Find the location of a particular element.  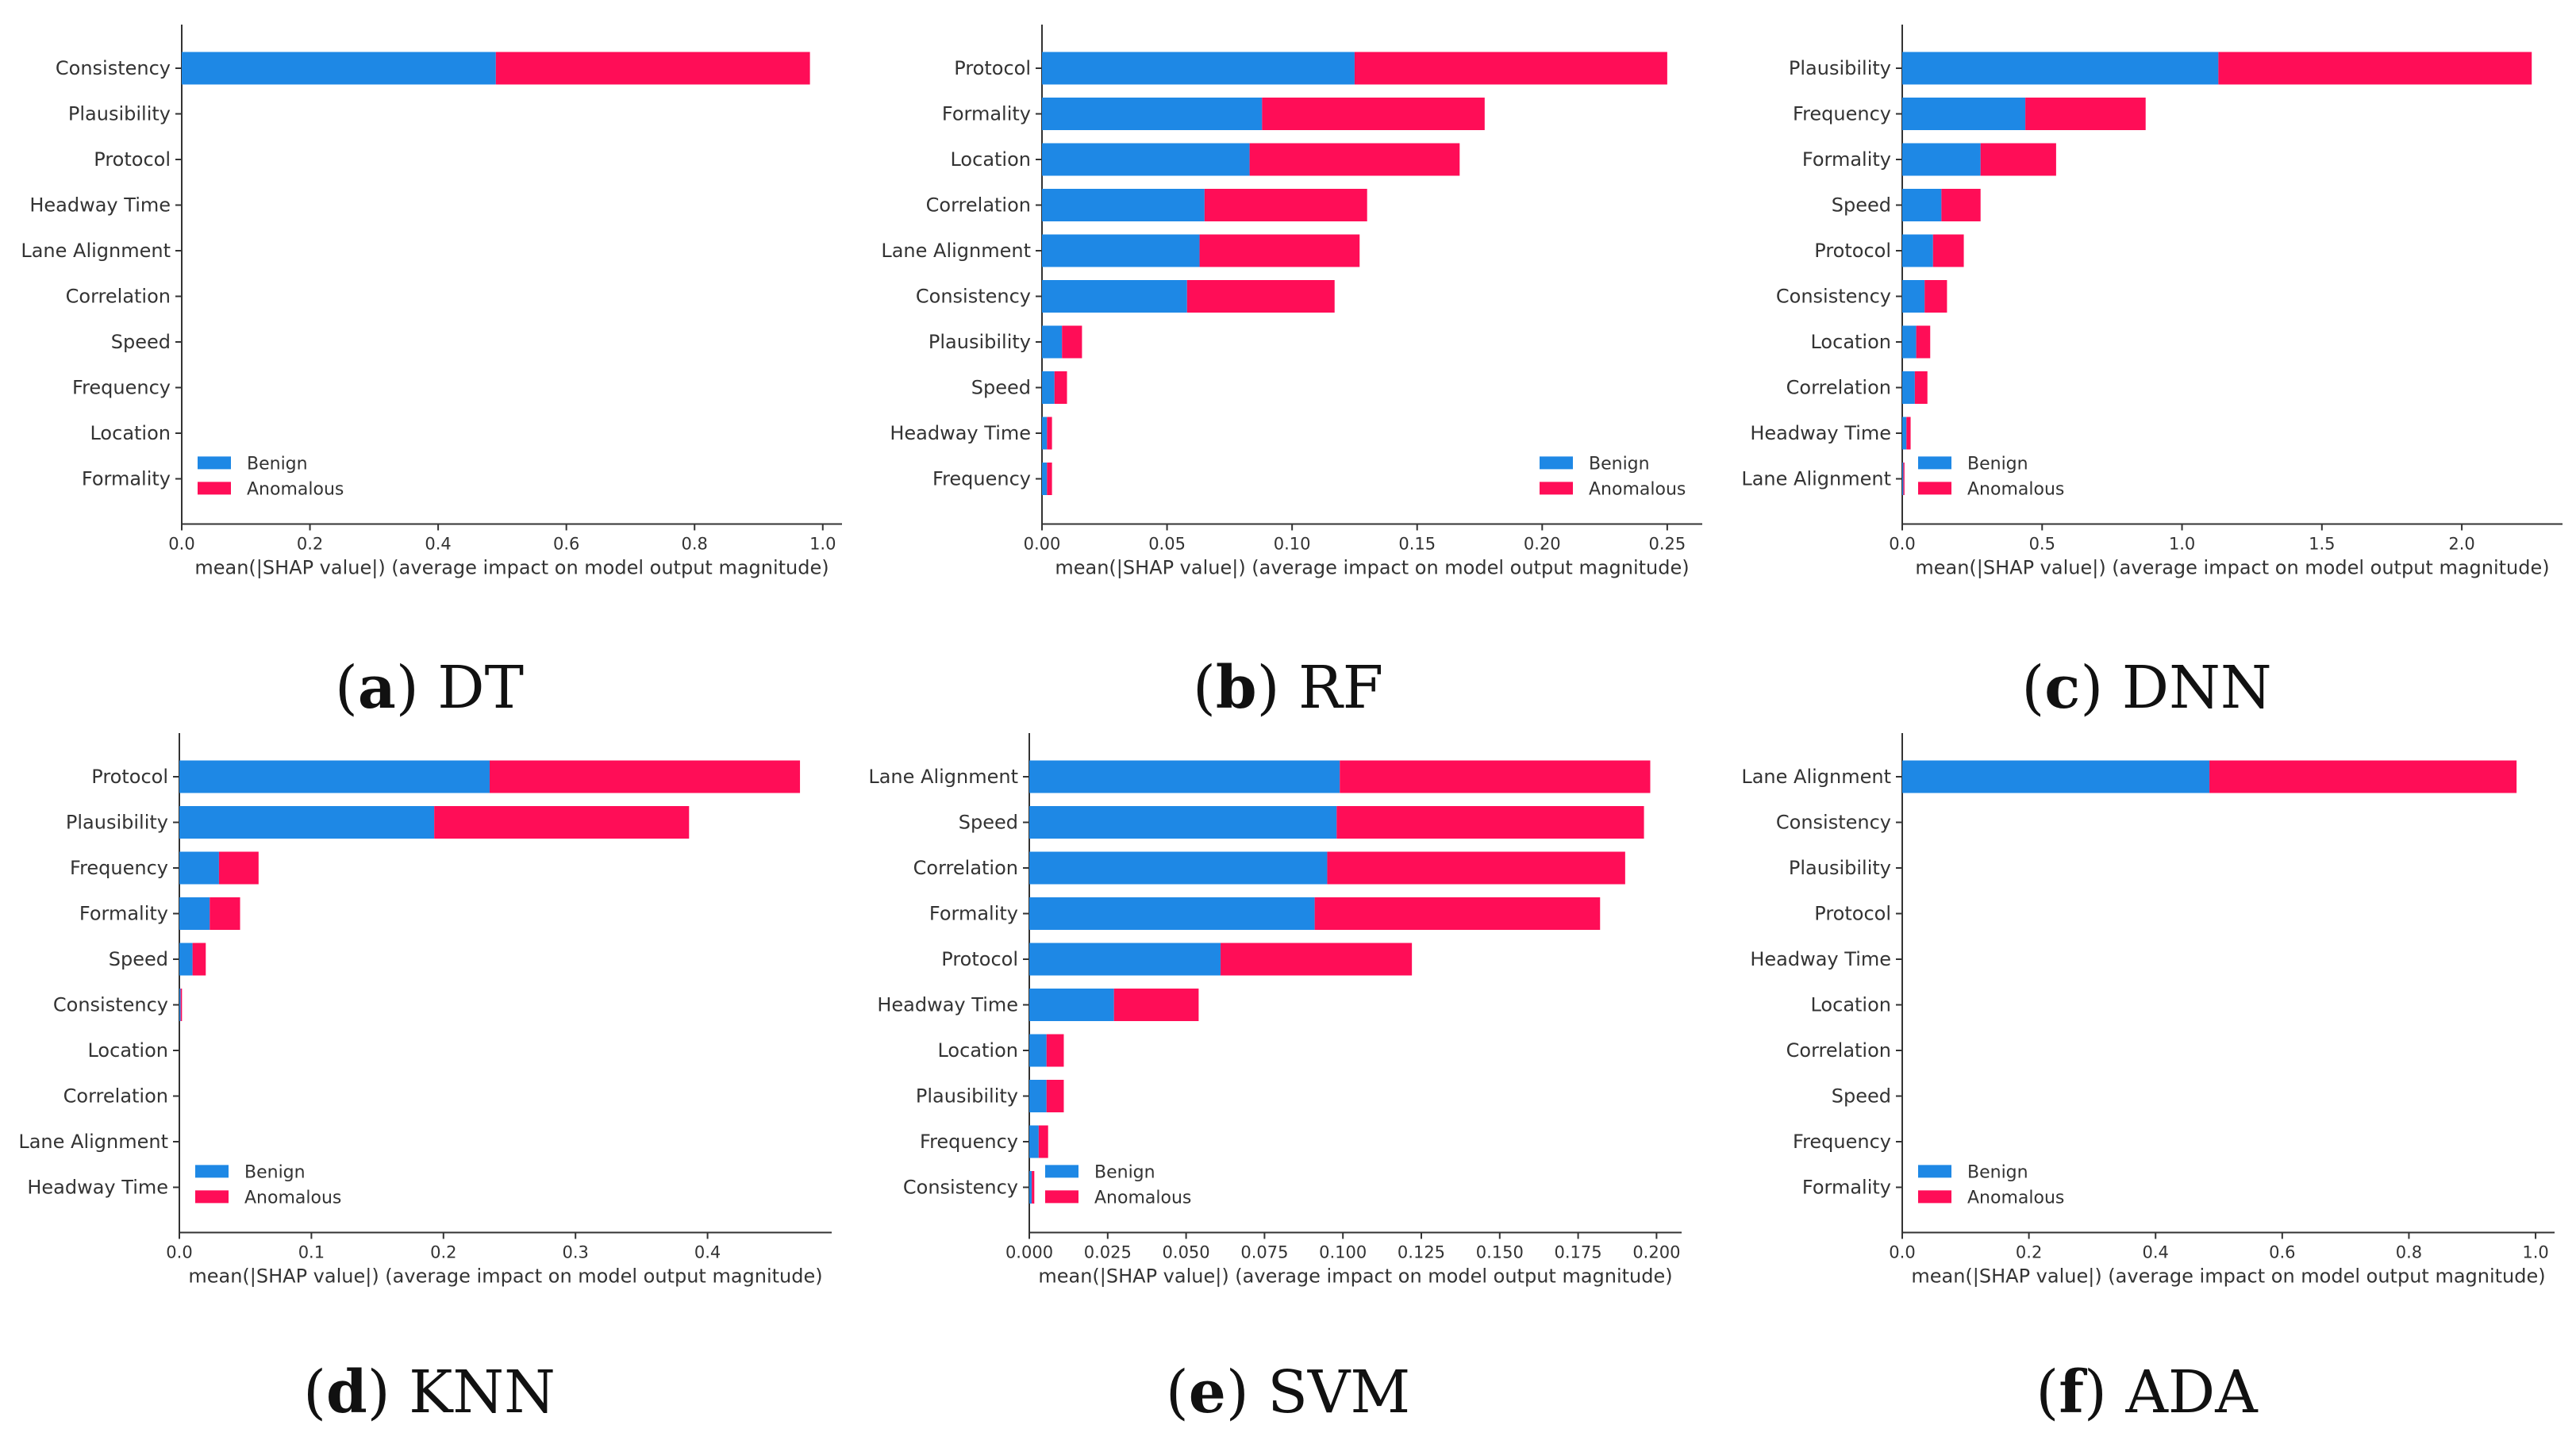

caption-model: ADA is located at coordinates (2191, 1393).